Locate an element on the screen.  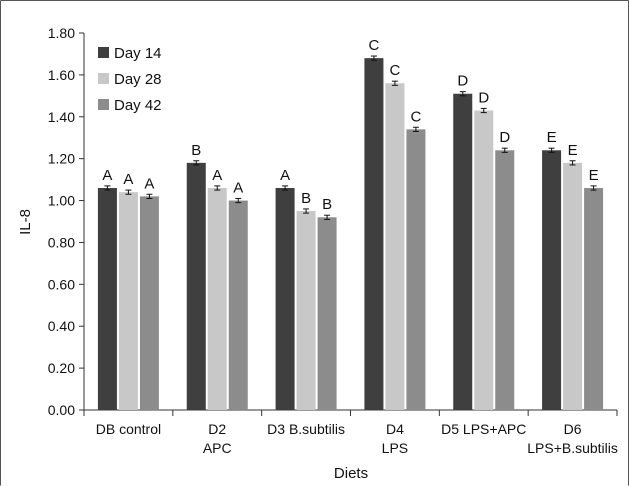
y-axis-ticks: 0.00 0.20 0.40 0.60 0.80 1.00 1.20 1.40 1.60 1.80 is located at coordinates (66, 221).